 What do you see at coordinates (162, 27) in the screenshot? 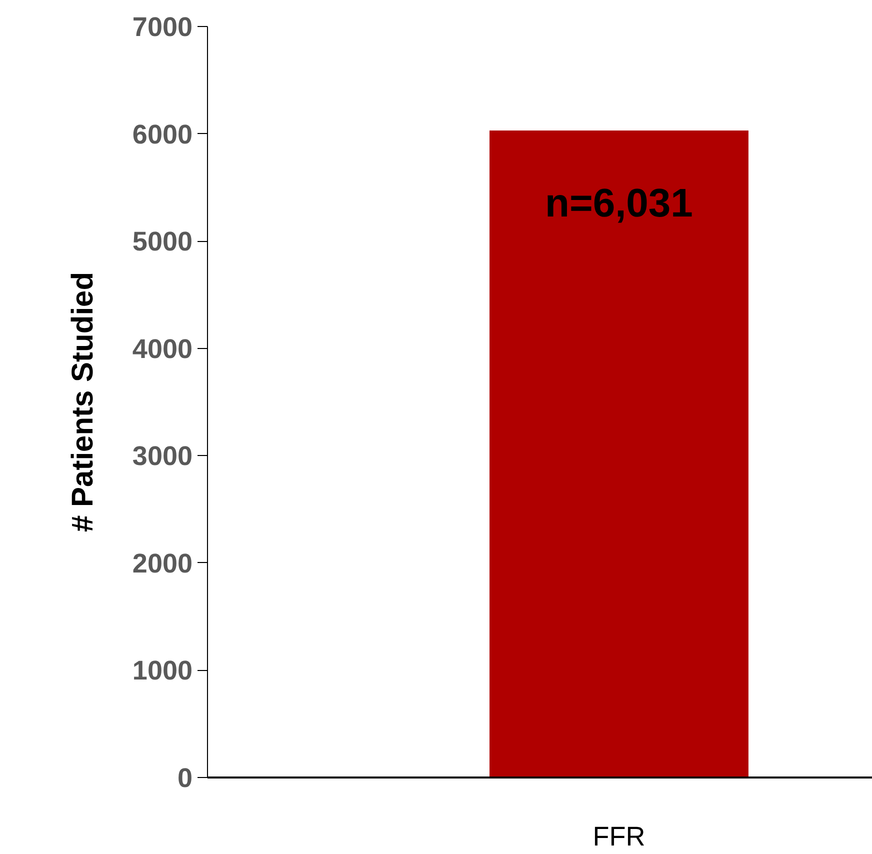
I see `y-tick-label: 7000` at bounding box center [162, 27].